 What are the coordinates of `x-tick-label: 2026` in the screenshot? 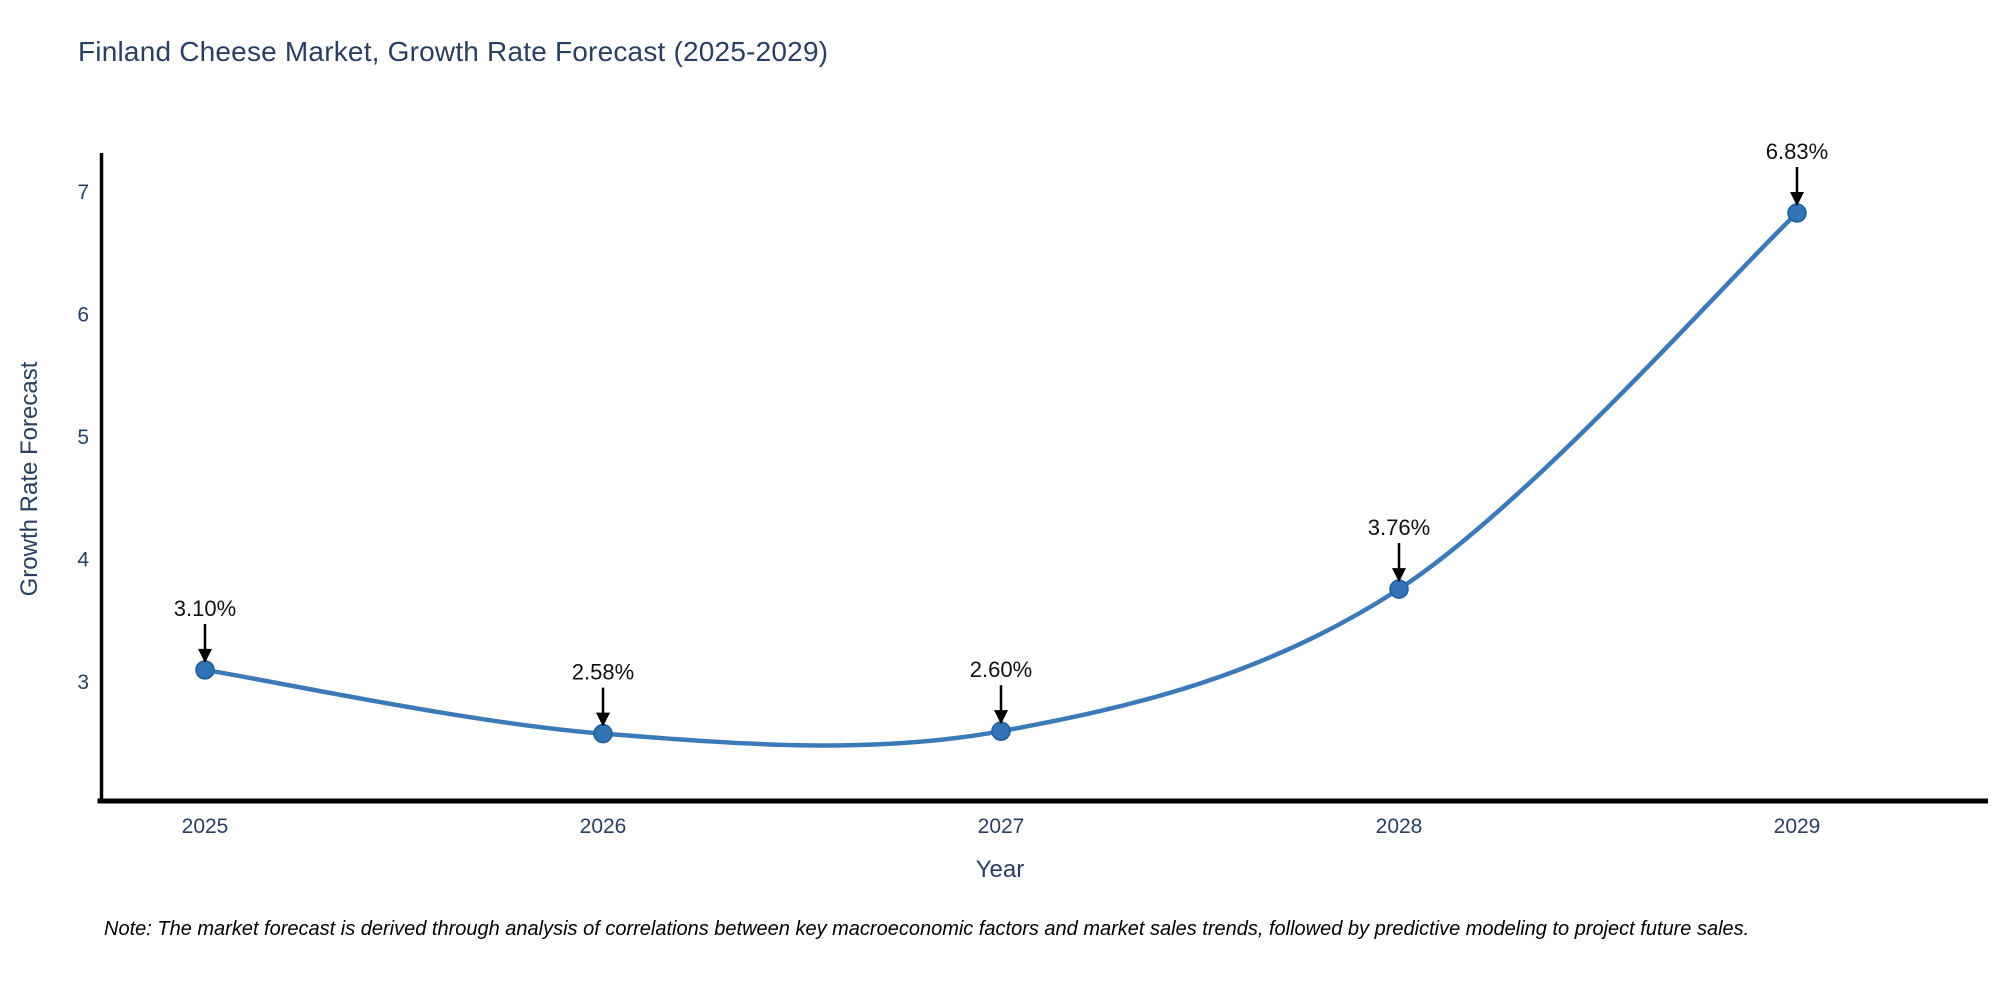 It's located at (603, 826).